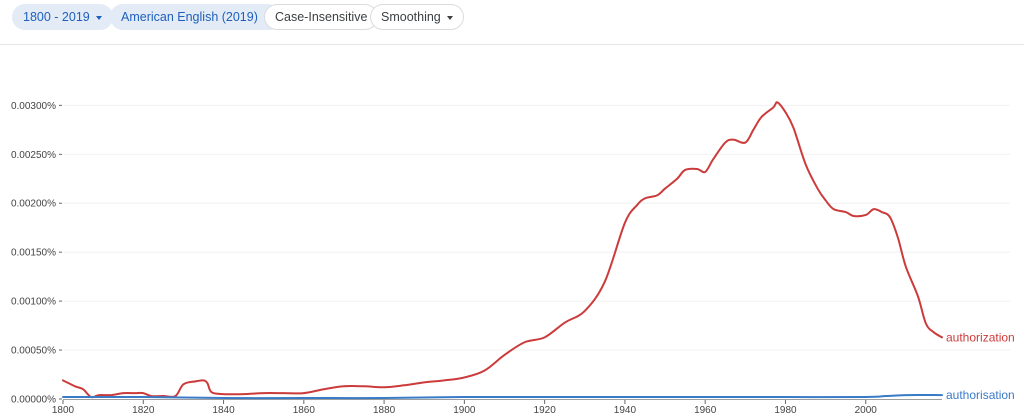  Describe the element at coordinates (33, 106) in the screenshot. I see `y-tick-label: 0.00300%` at that location.